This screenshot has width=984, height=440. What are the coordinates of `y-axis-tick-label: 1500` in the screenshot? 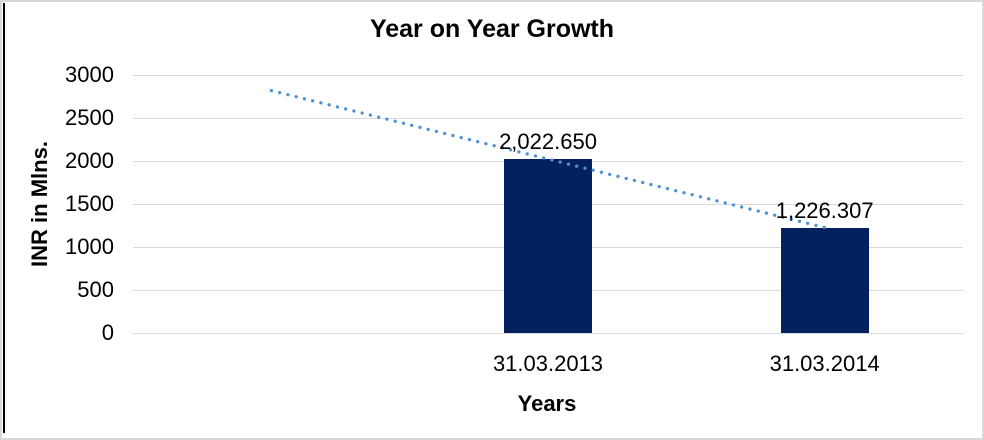 It's located at (89, 203).